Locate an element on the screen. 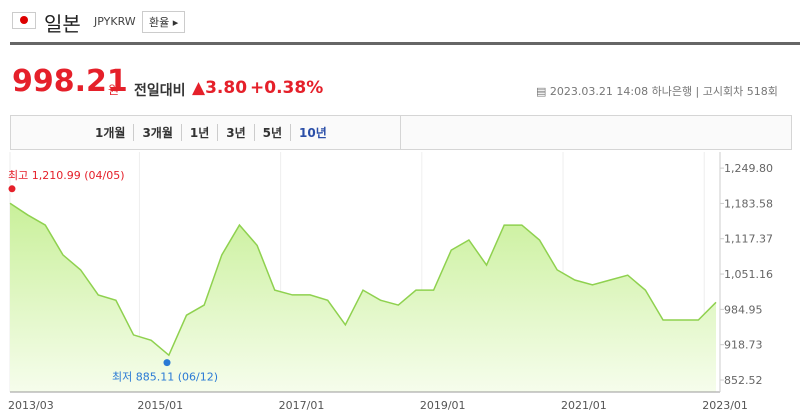  period-tab: 1년 is located at coordinates (198, 132).